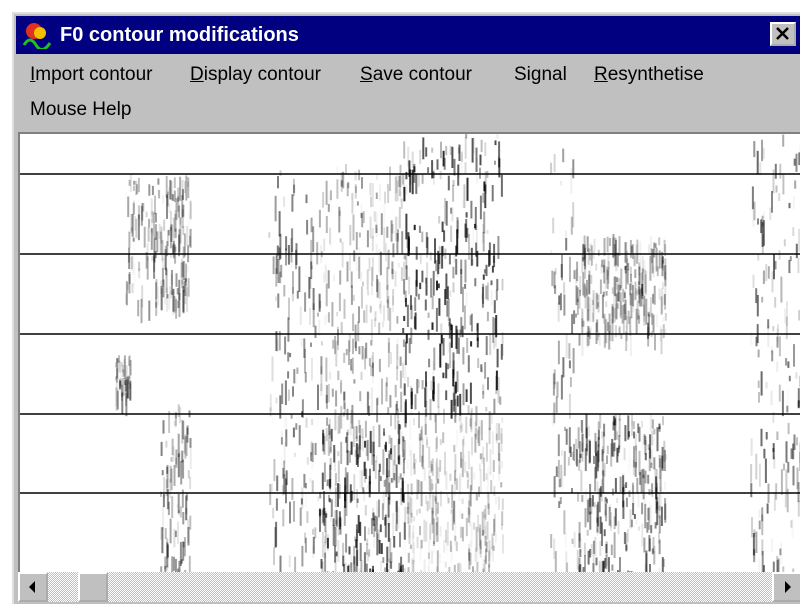 Image resolution: width=800 pixels, height=604 pixels. Describe the element at coordinates (649, 74) in the screenshot. I see `menu-item: Resynthetise` at that location.